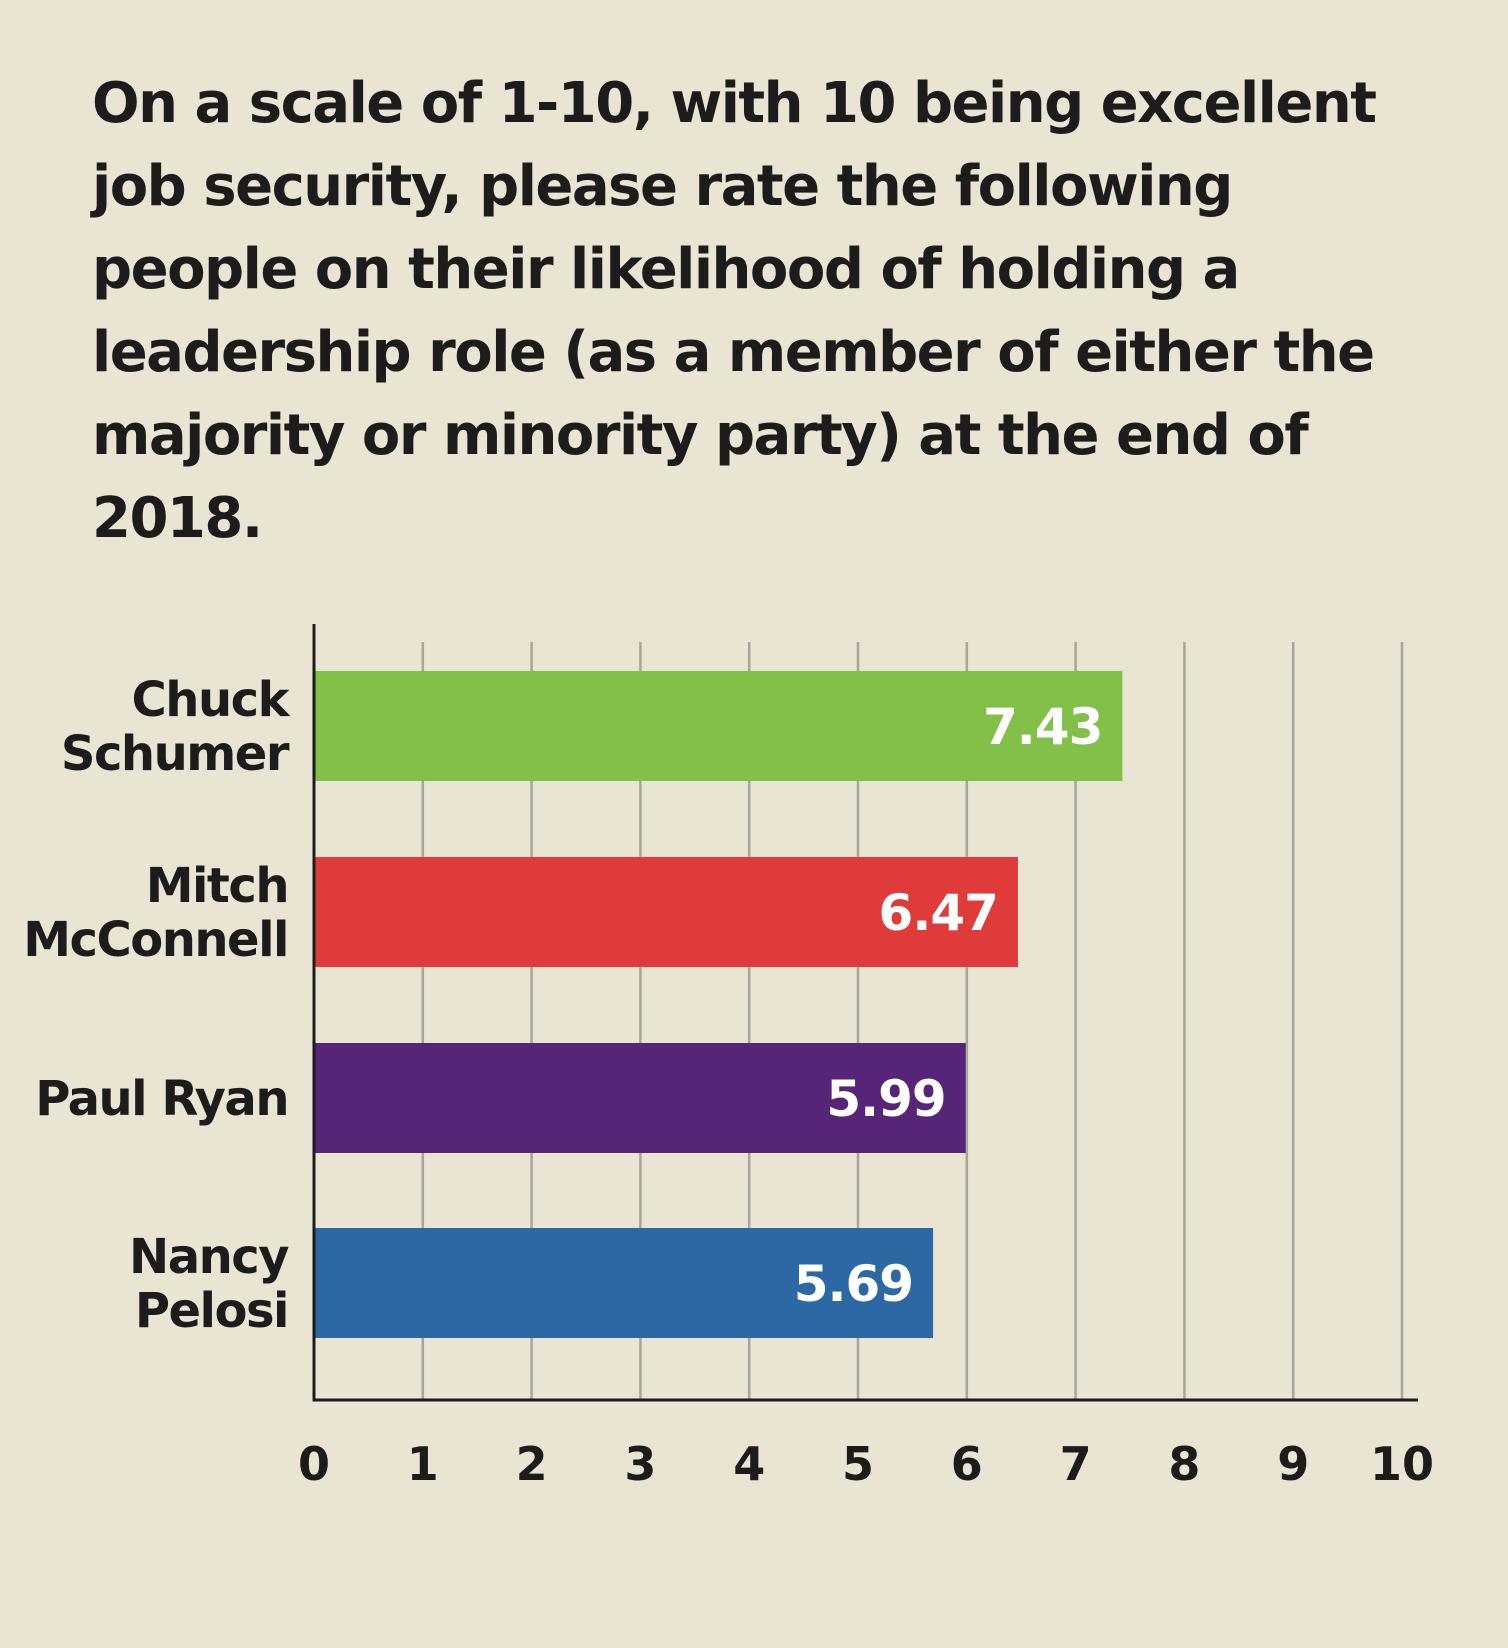 The image size is (1508, 1648). What do you see at coordinates (532, 1464) in the screenshot?
I see `x-tick-label: 2` at bounding box center [532, 1464].